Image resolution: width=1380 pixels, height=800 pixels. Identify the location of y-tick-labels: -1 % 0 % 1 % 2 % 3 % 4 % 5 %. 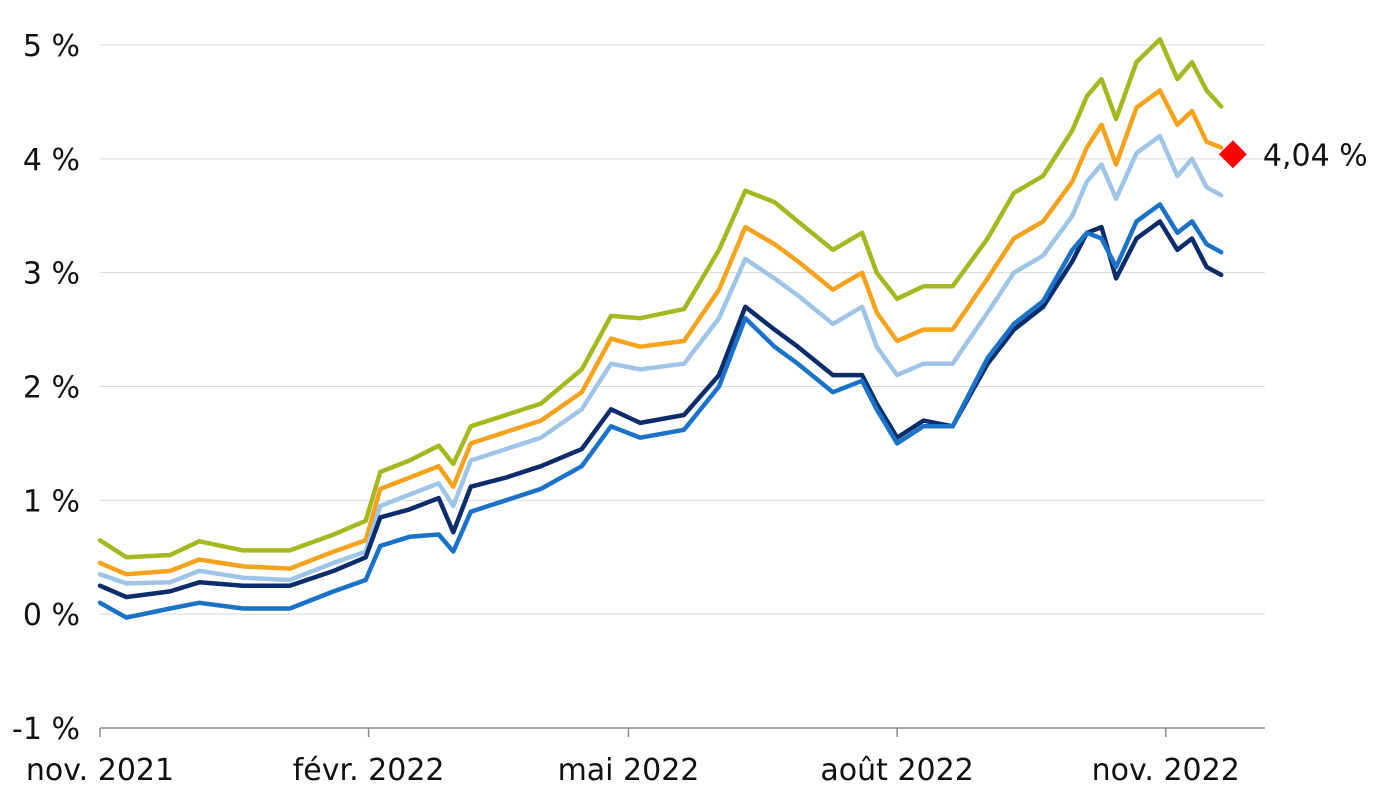
(46, 388).